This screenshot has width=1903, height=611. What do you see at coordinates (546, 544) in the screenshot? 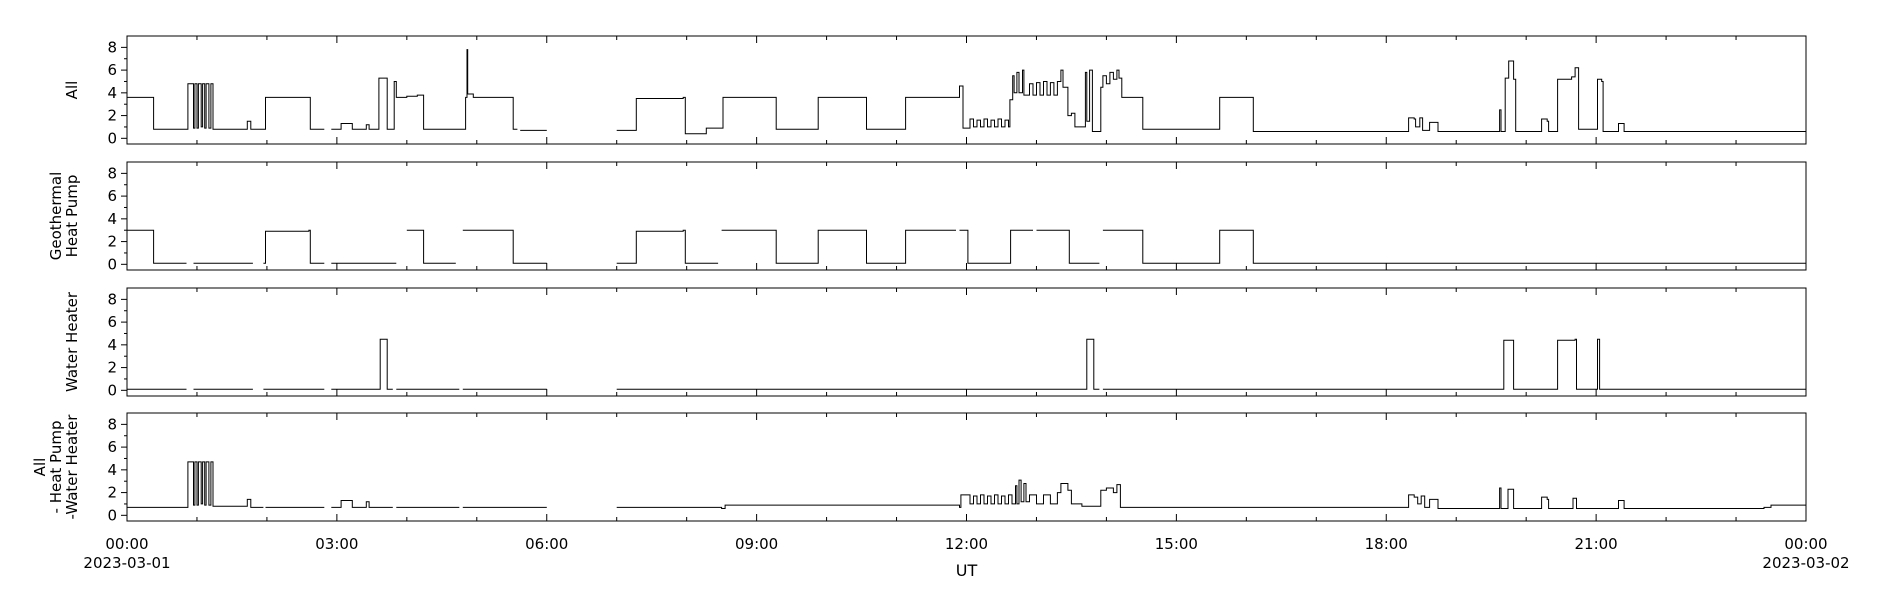
I see `x-tick-label: 06:00` at bounding box center [546, 544].